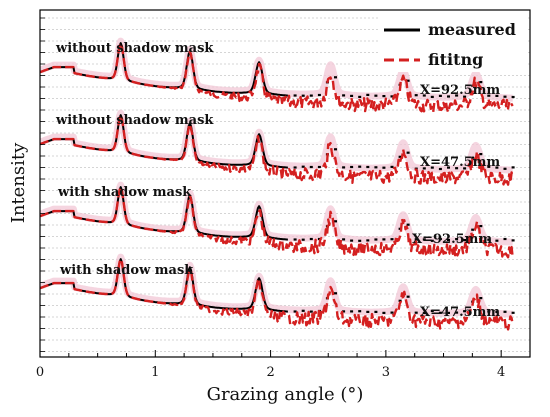 The image size is (550, 417). Describe the element at coordinates (472, 29) in the screenshot. I see `legend-measured-label: measured` at that location.